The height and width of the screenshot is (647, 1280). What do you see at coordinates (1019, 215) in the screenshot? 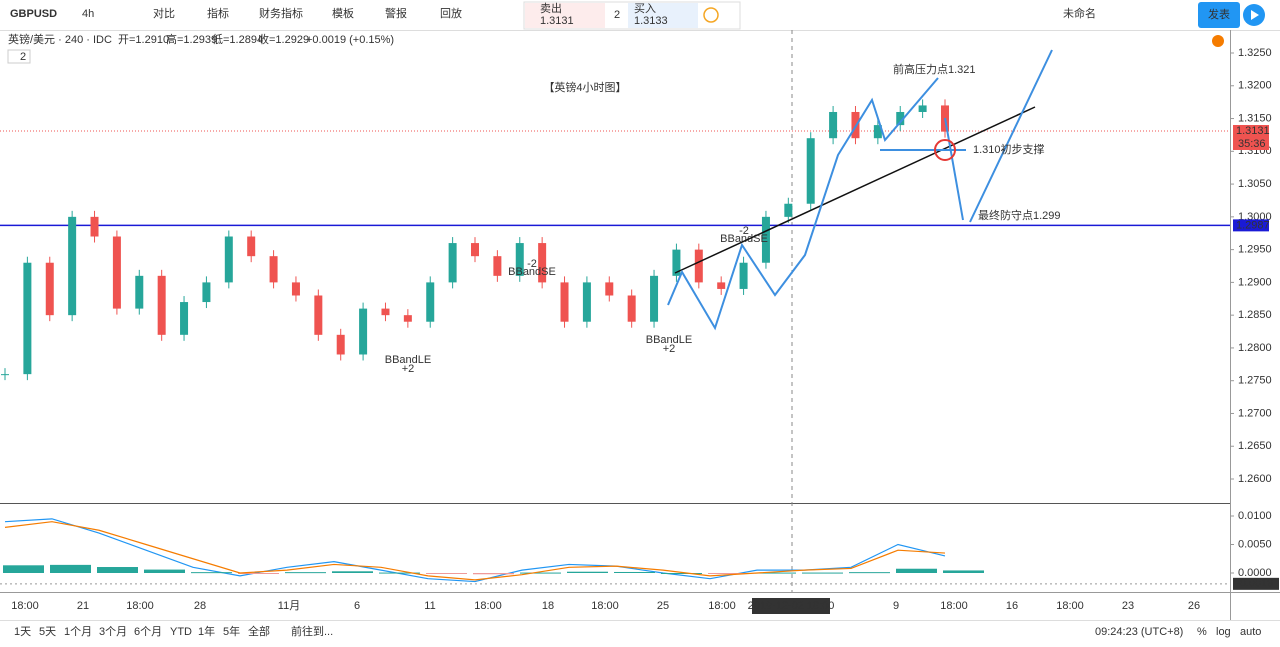
I see `defense-note: 最终防守点1.299` at bounding box center [1019, 215].